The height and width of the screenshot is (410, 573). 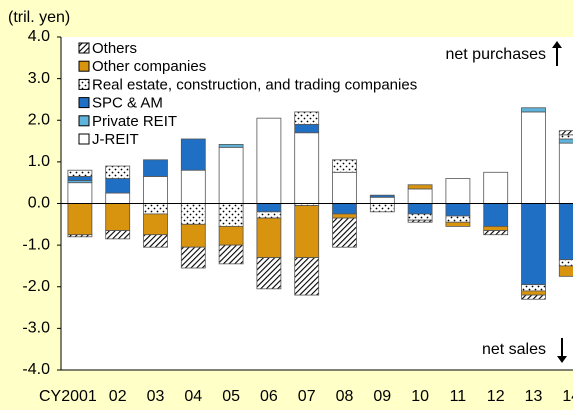 What do you see at coordinates (231, 396) in the screenshot?
I see `x-tick-label: 05` at bounding box center [231, 396].